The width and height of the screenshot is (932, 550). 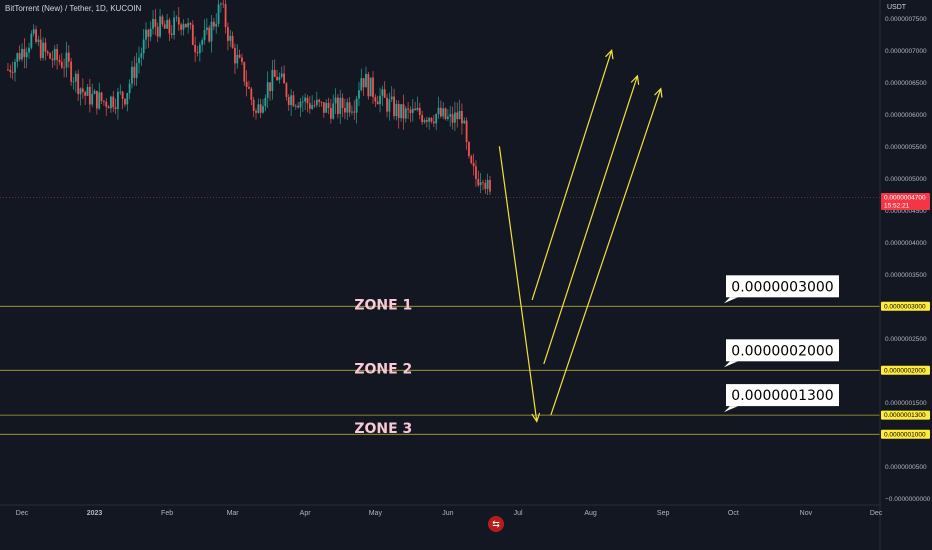 I want to click on y-tick-label: 0.0000005500, so click(x=906, y=147).